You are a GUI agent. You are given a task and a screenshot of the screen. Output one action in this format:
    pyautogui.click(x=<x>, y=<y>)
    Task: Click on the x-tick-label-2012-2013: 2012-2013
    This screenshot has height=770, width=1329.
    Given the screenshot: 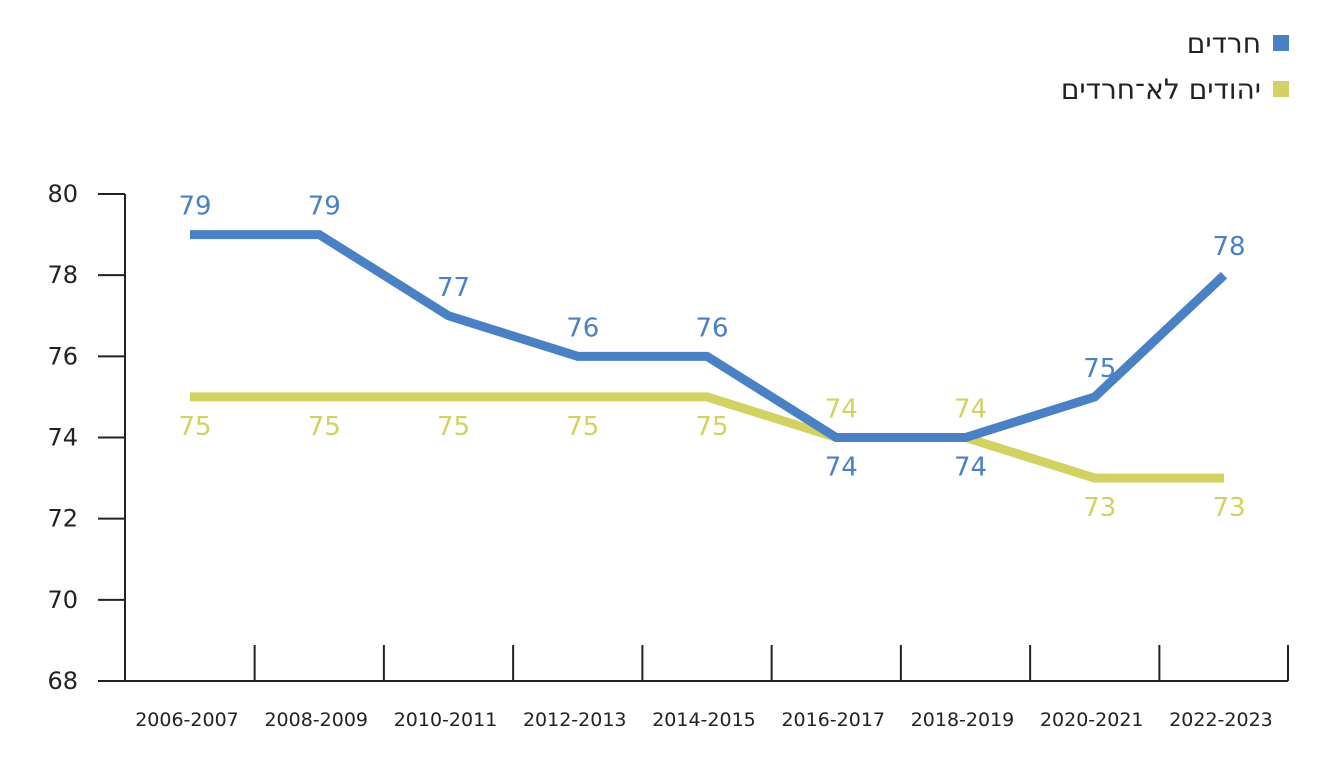 What is the action you would take?
    pyautogui.click(x=575, y=720)
    